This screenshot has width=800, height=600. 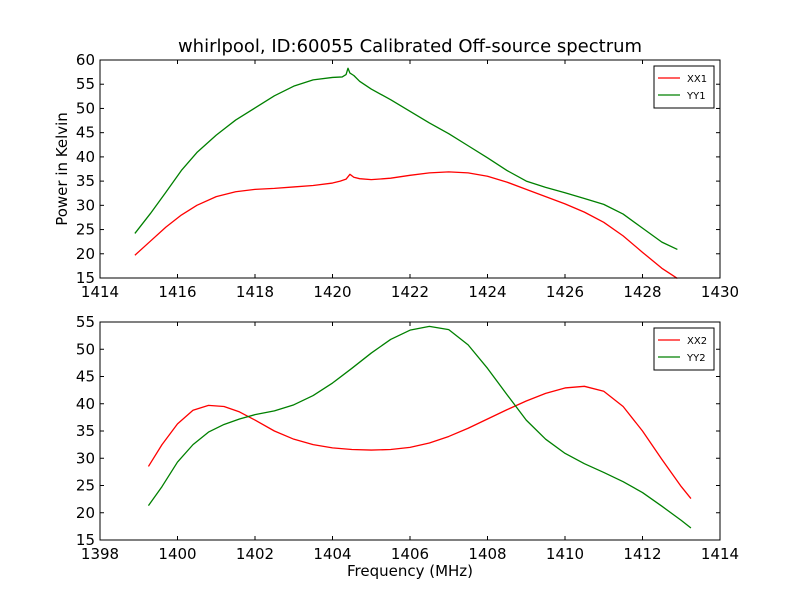 What do you see at coordinates (487, 554) in the screenshot?
I see `x-tick-label: 1408` at bounding box center [487, 554].